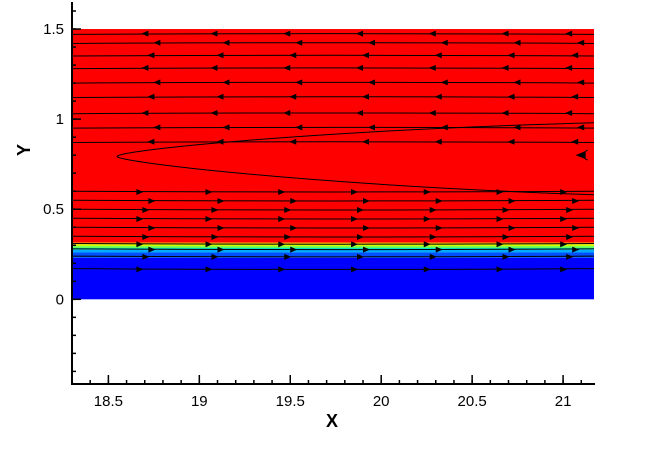 This screenshot has height=452, width=649. I want to click on x-tick-label: 20.5, so click(472, 401).